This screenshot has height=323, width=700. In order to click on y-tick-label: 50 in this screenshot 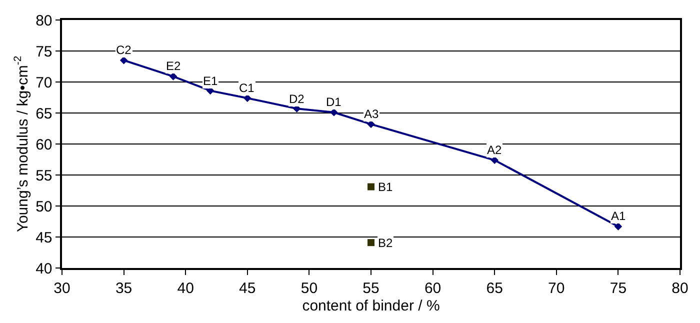, I will do `click(44, 207)`.